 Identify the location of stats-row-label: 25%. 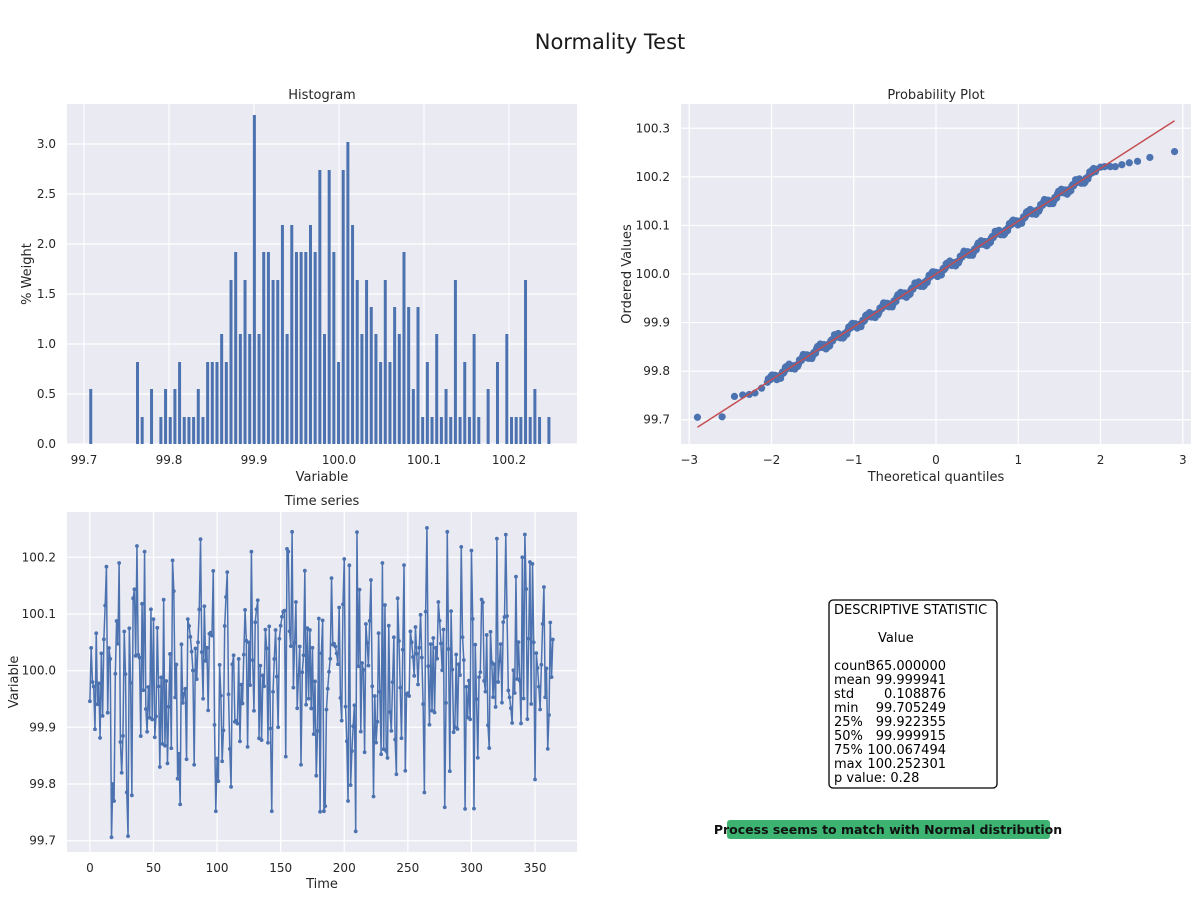
(848, 722).